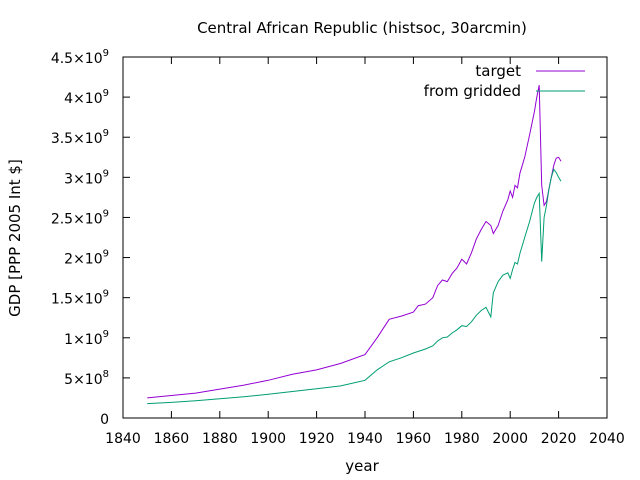 The height and width of the screenshot is (480, 640). I want to click on x-tick-label: 1940, so click(365, 439).